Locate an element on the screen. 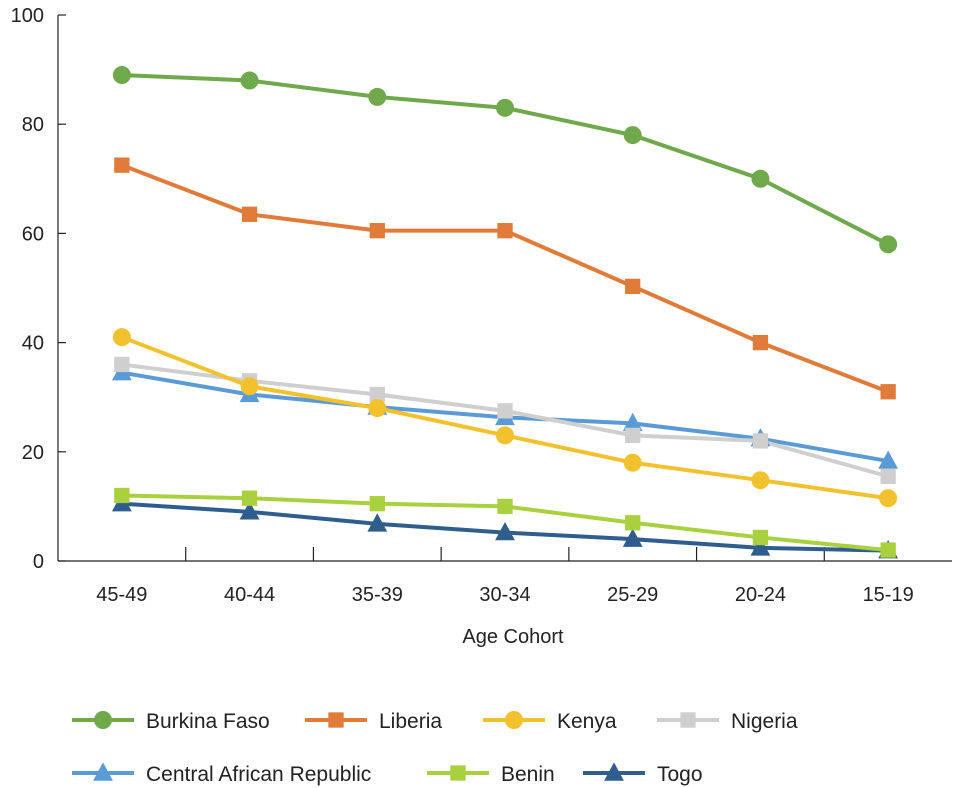  y-tick-label: 60 is located at coordinates (33, 234).